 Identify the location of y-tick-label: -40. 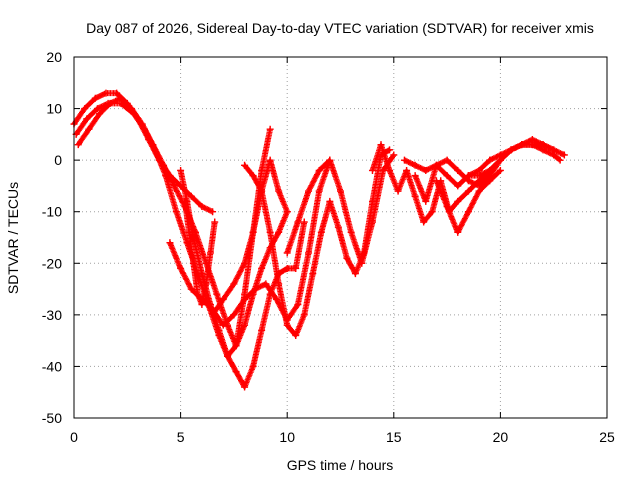
(52, 366).